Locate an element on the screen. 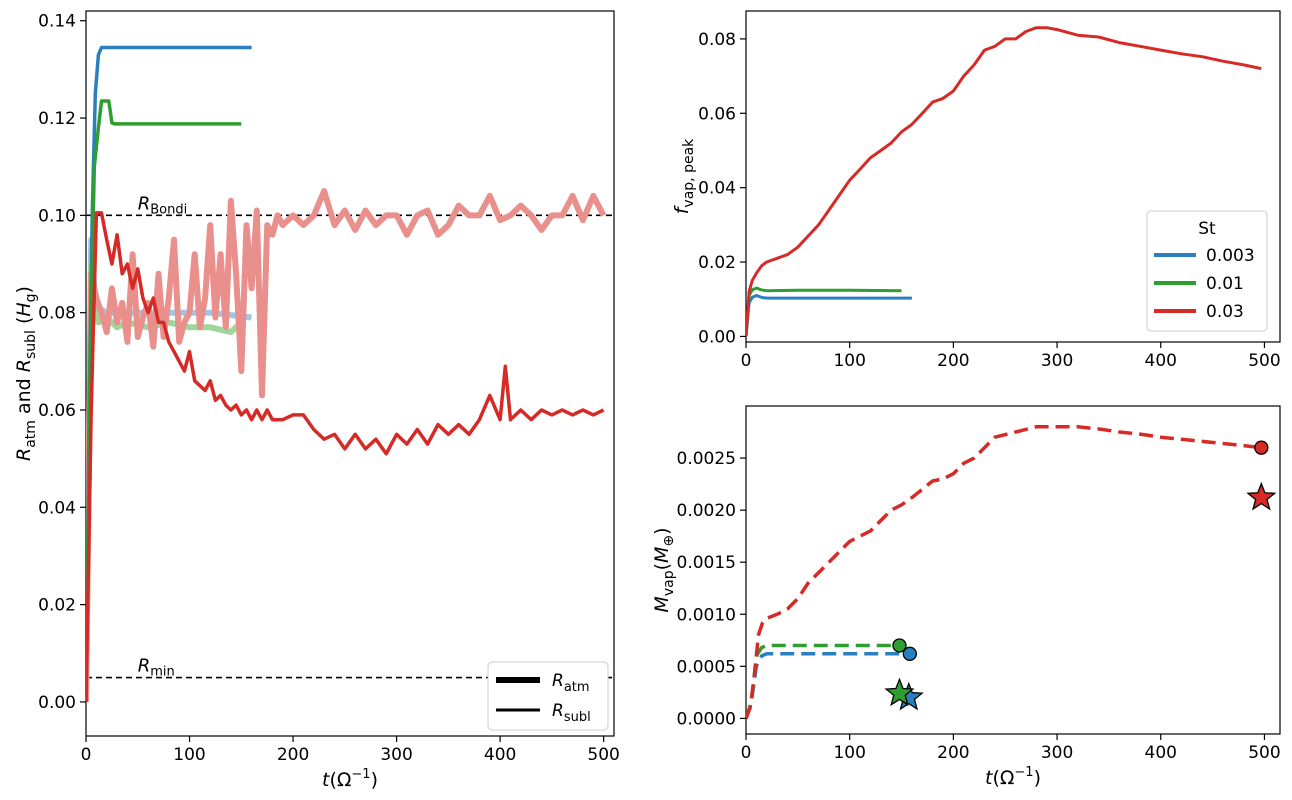  y-tick-label: 0.0015 is located at coordinates (706, 563).